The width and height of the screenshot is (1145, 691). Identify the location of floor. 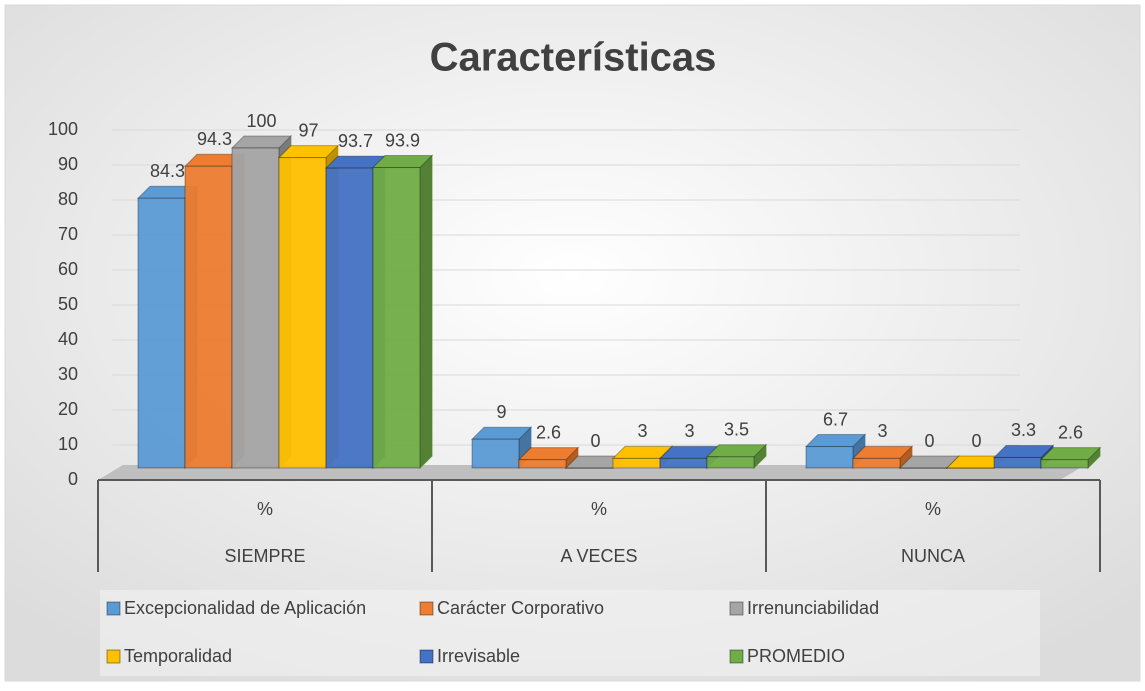
(591, 472).